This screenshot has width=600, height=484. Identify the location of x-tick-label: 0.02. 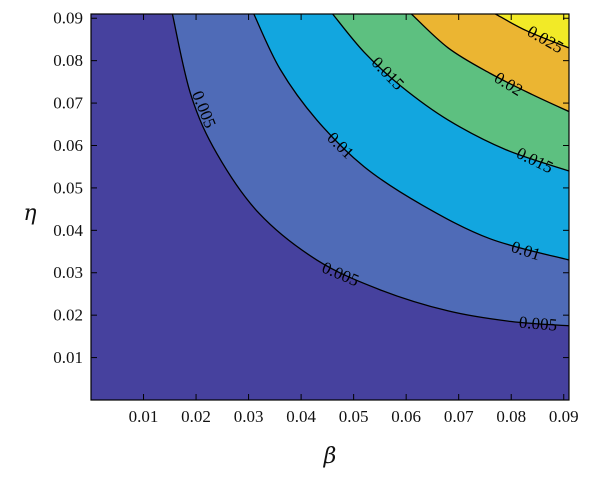
(196, 416).